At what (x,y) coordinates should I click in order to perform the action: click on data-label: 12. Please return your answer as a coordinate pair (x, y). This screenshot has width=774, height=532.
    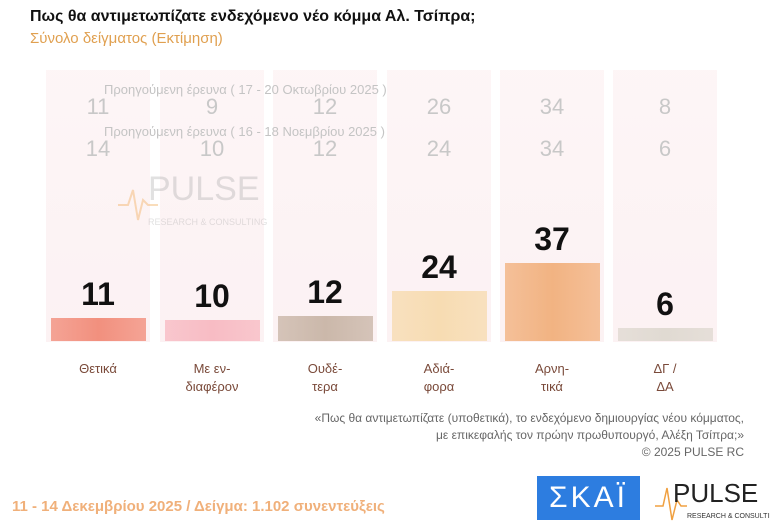
    Looking at the image, I should click on (325, 291).